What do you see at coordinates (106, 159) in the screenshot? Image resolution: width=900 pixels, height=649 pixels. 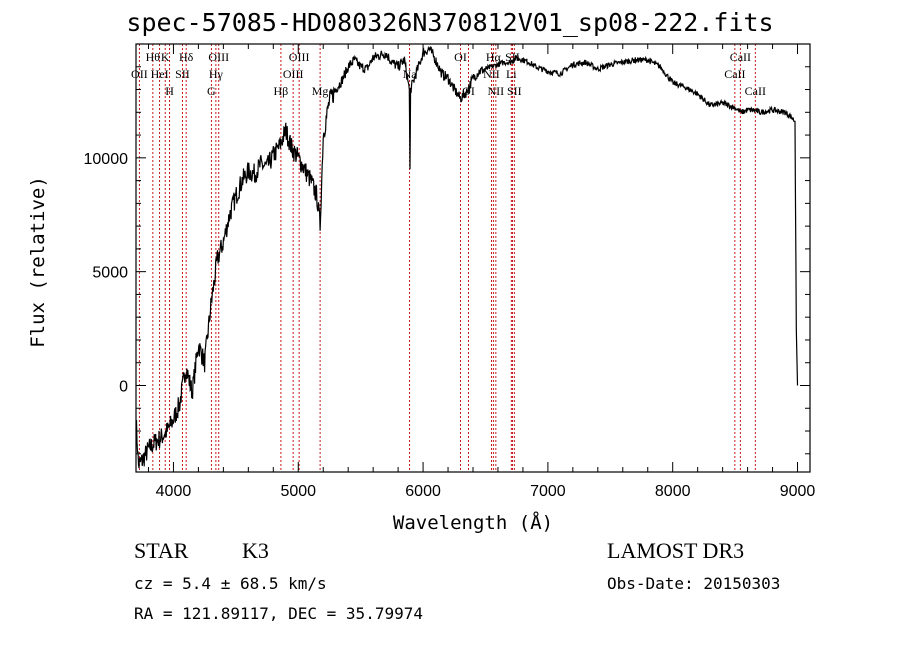 I see `y-tick-label: 10000` at bounding box center [106, 159].